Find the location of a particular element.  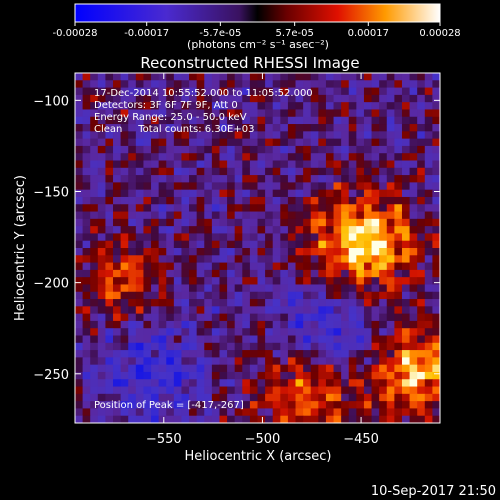

y-tick-label: −250 is located at coordinates (51, 375).